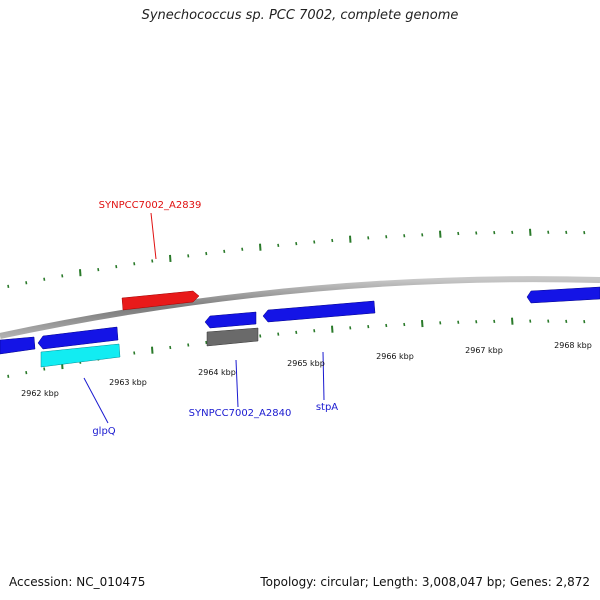  I want to click on leader-stpa, so click(323, 376).